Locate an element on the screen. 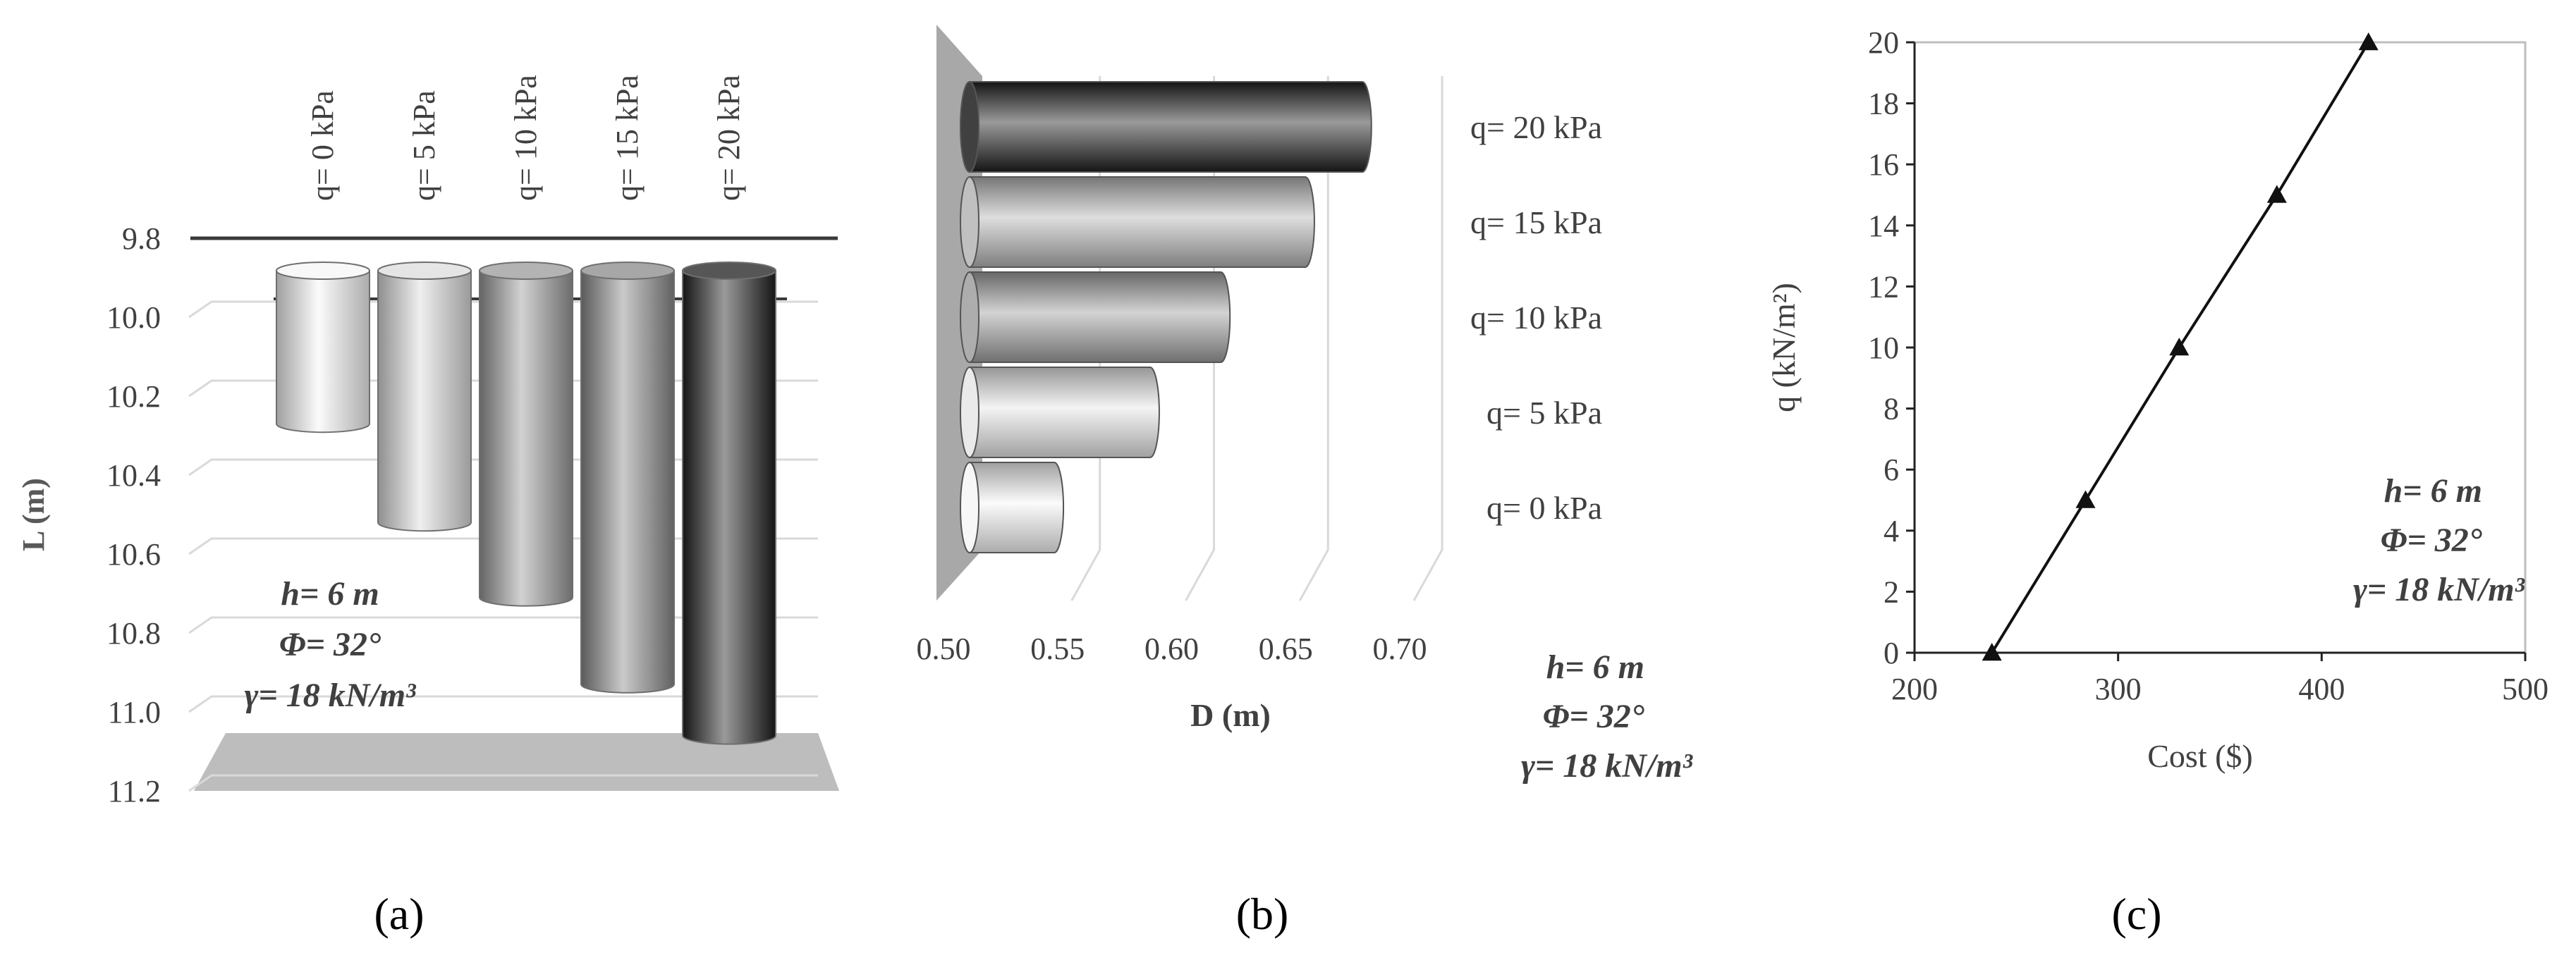  chart-c-ytick: 4 is located at coordinates (1892, 531).